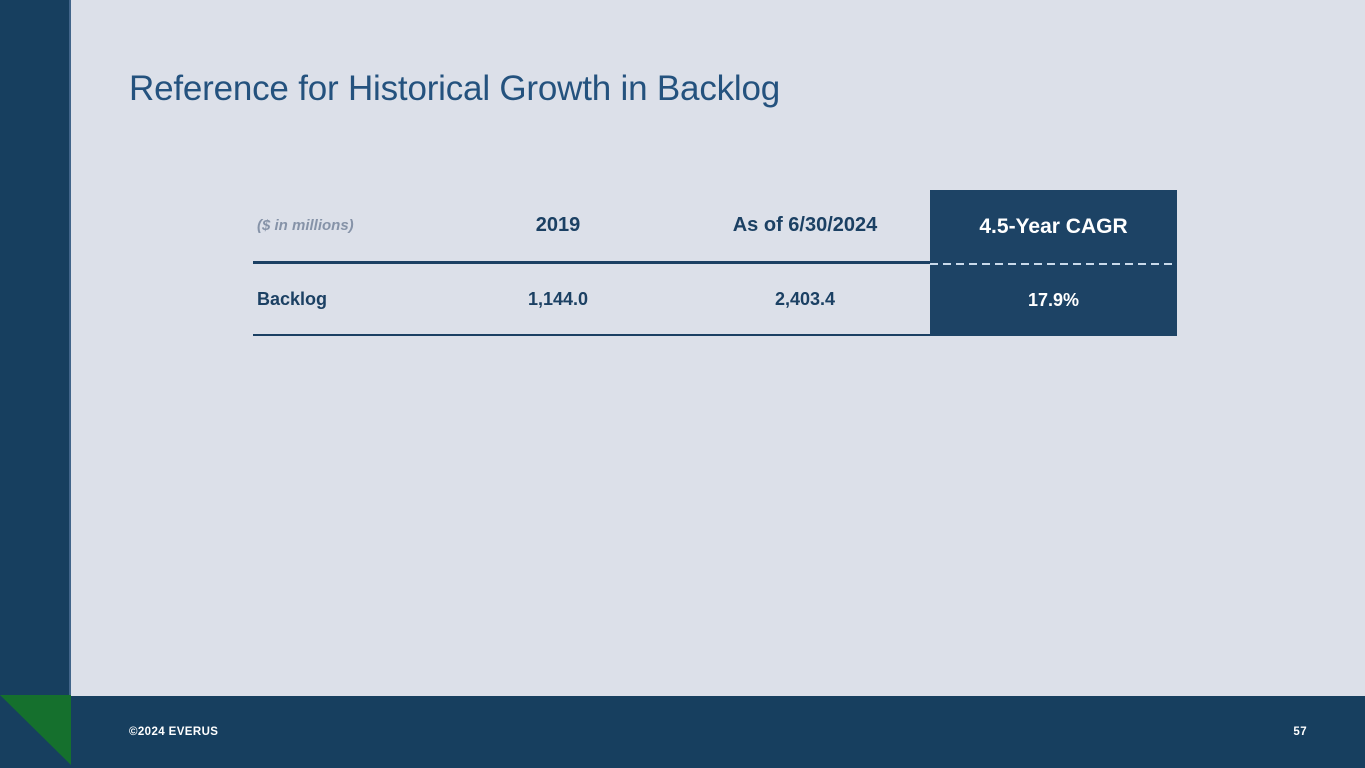 Image resolution: width=1365 pixels, height=768 pixels. What do you see at coordinates (1053, 227) in the screenshot?
I see `table-header-cagr: 4.5-Year CAGR` at bounding box center [1053, 227].